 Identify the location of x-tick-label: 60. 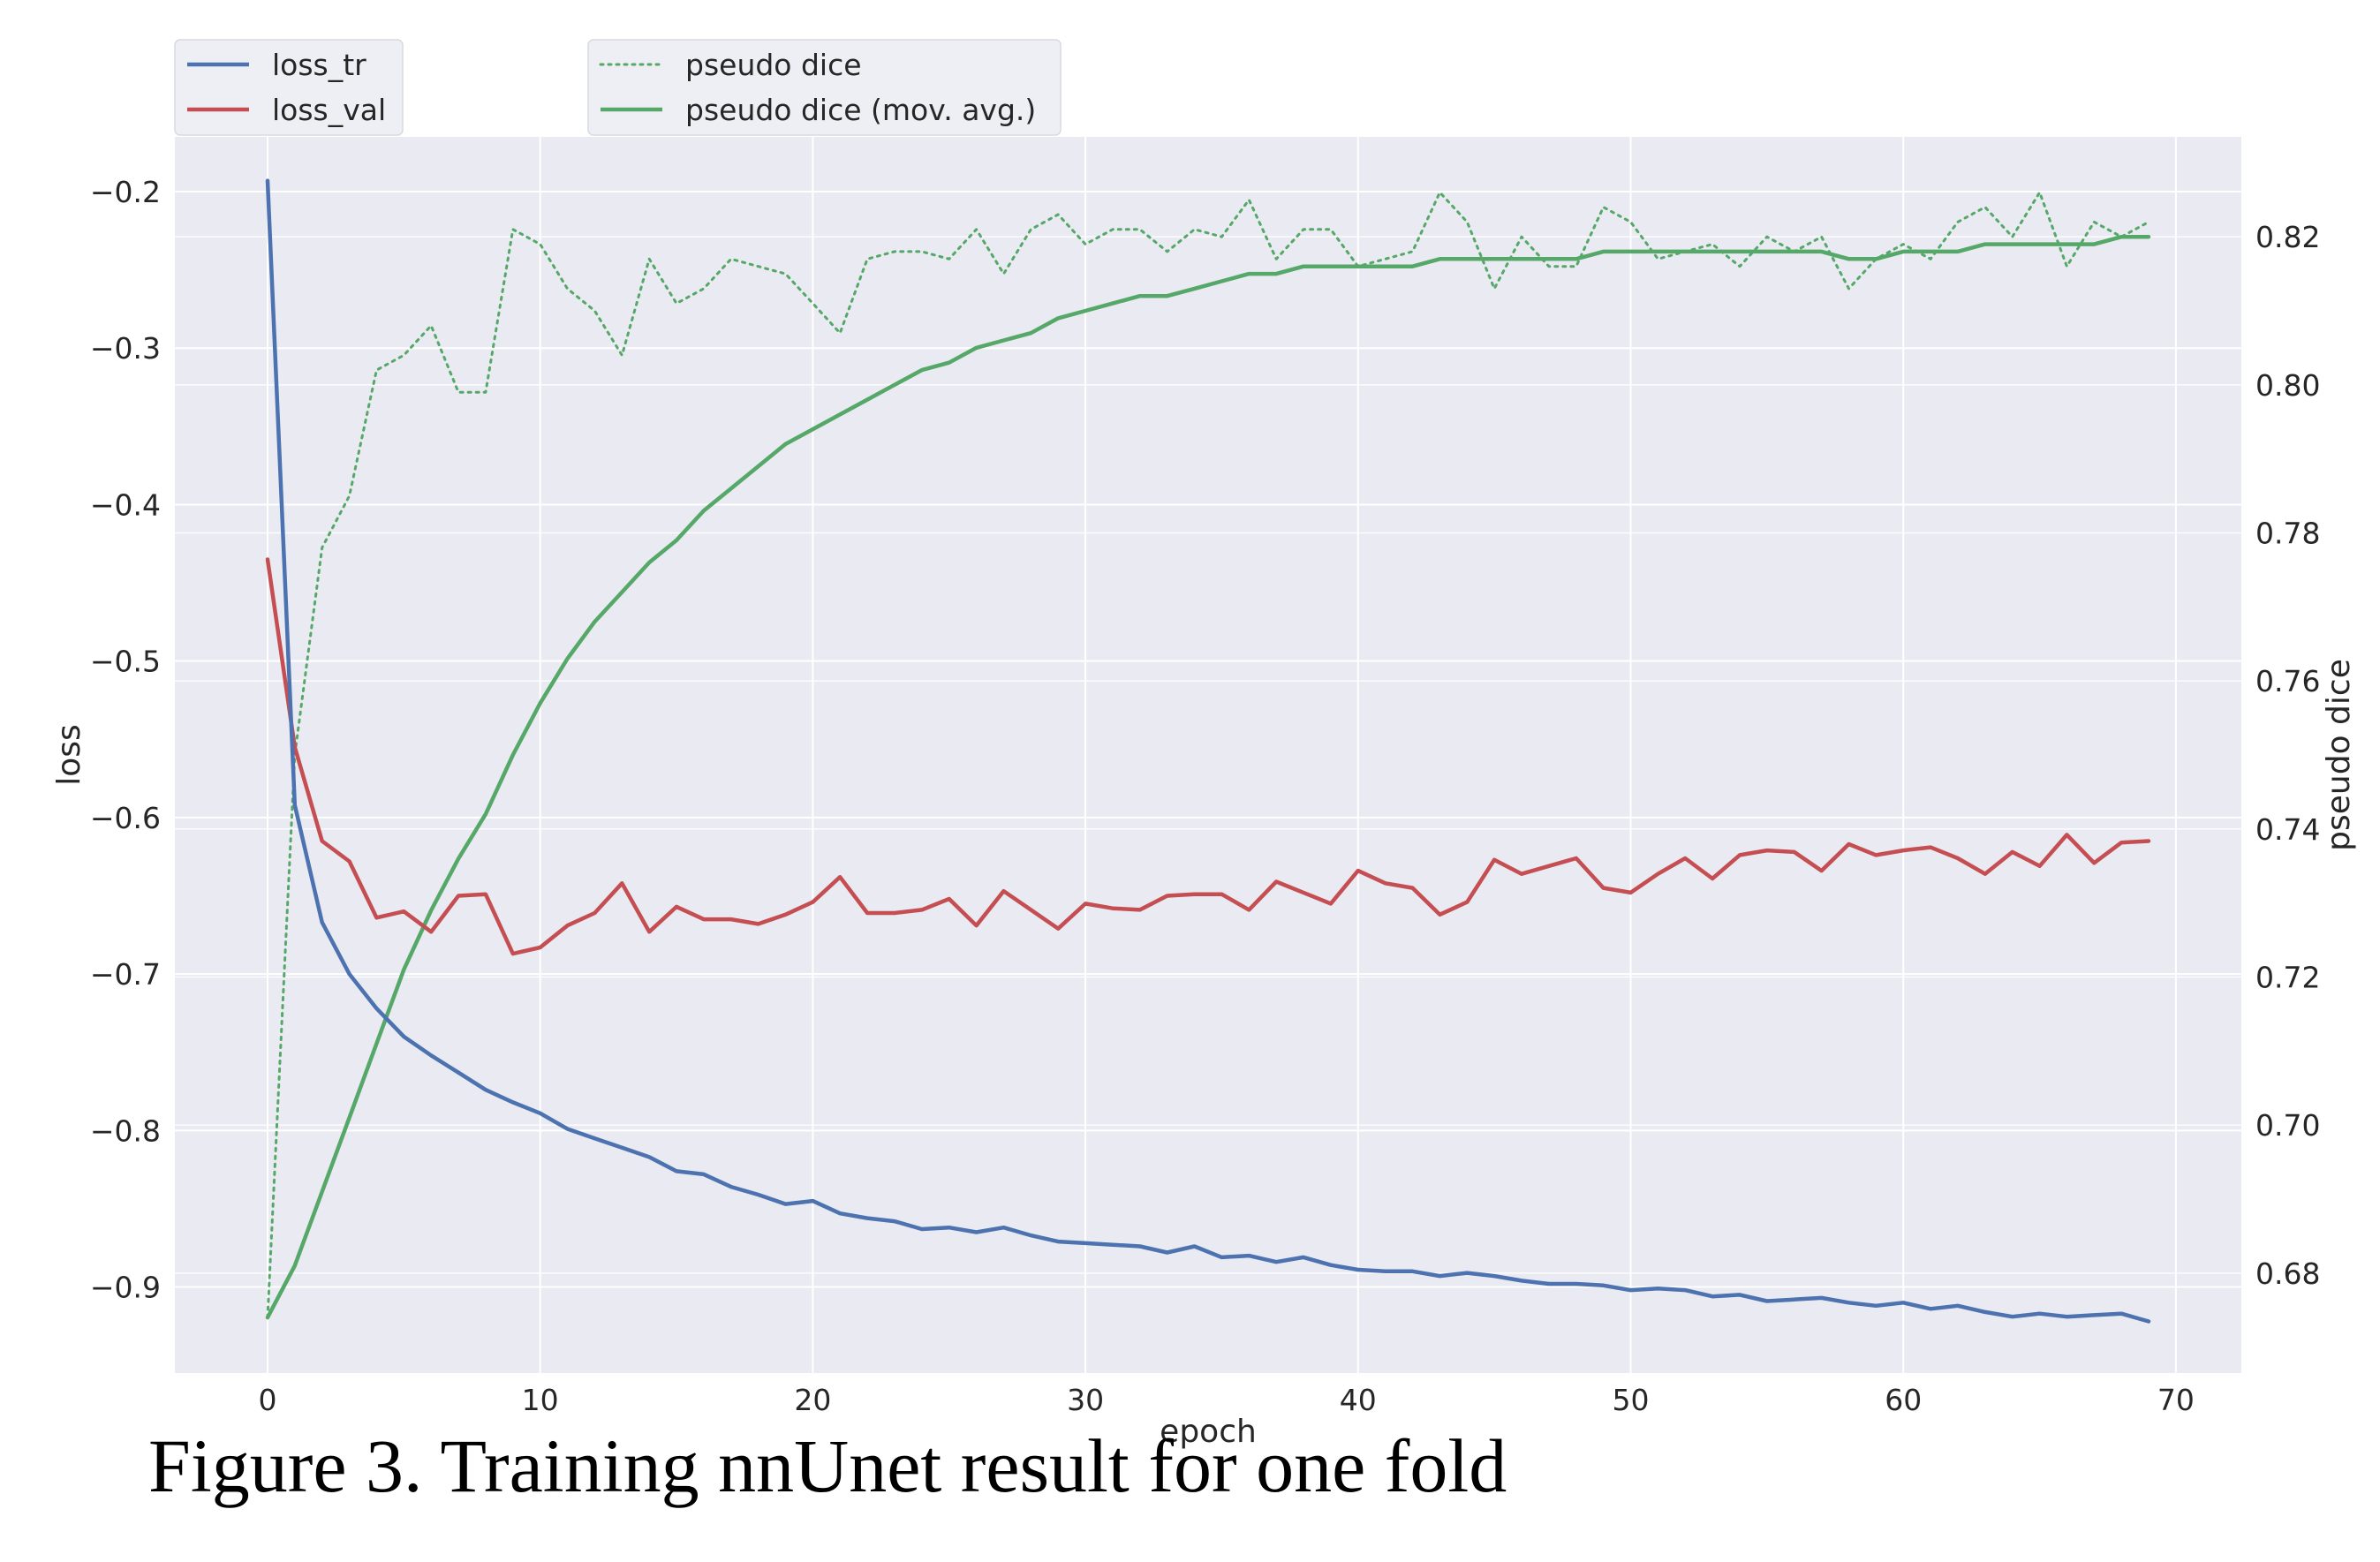
(1903, 1400).